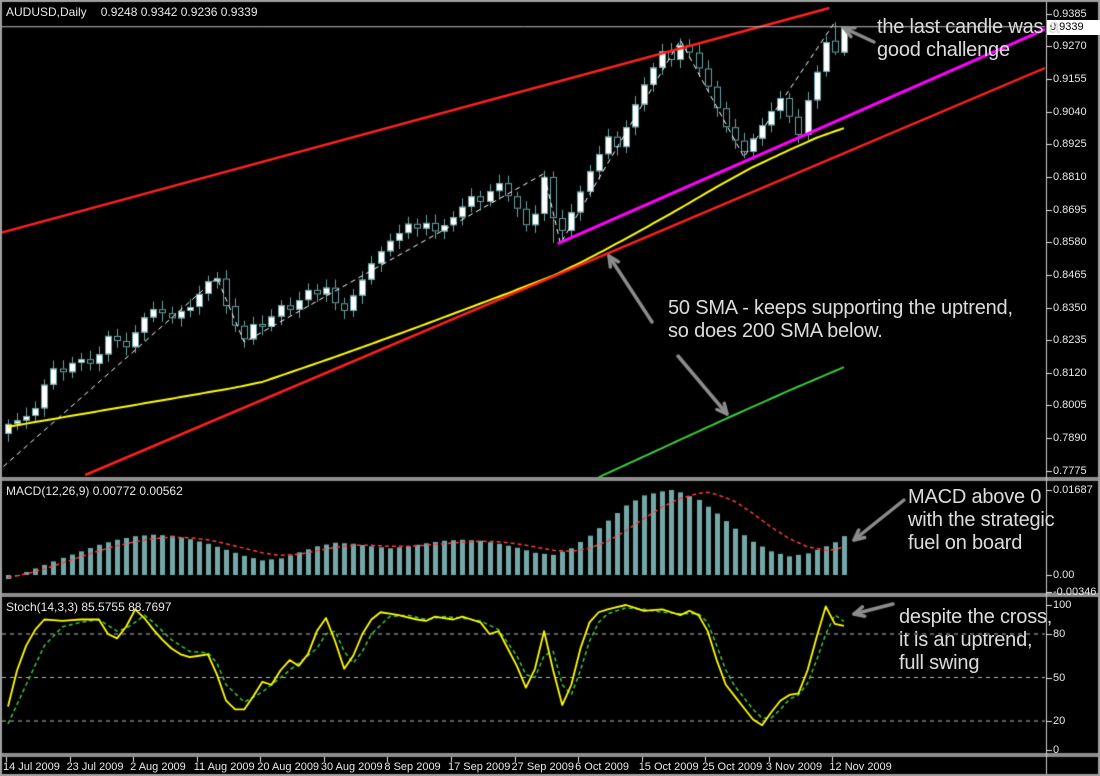 This screenshot has width=1100, height=776. What do you see at coordinates (1070, 13) in the screenshot?
I see `price-axis-label: 0.9385` at bounding box center [1070, 13].